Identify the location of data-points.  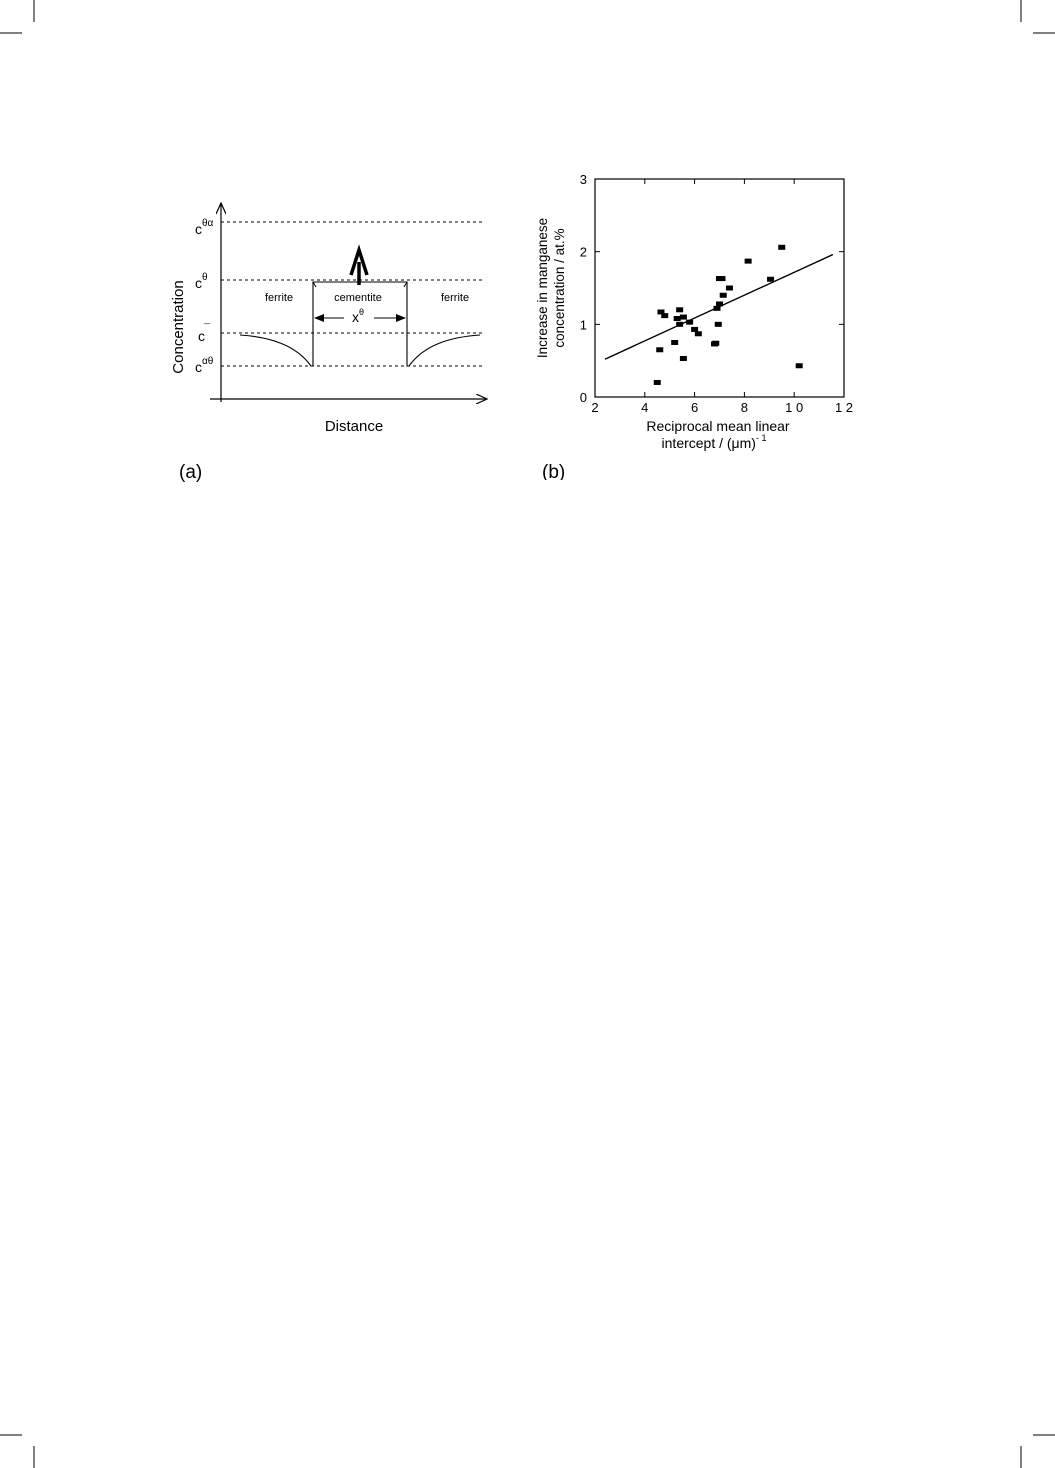
(728, 314).